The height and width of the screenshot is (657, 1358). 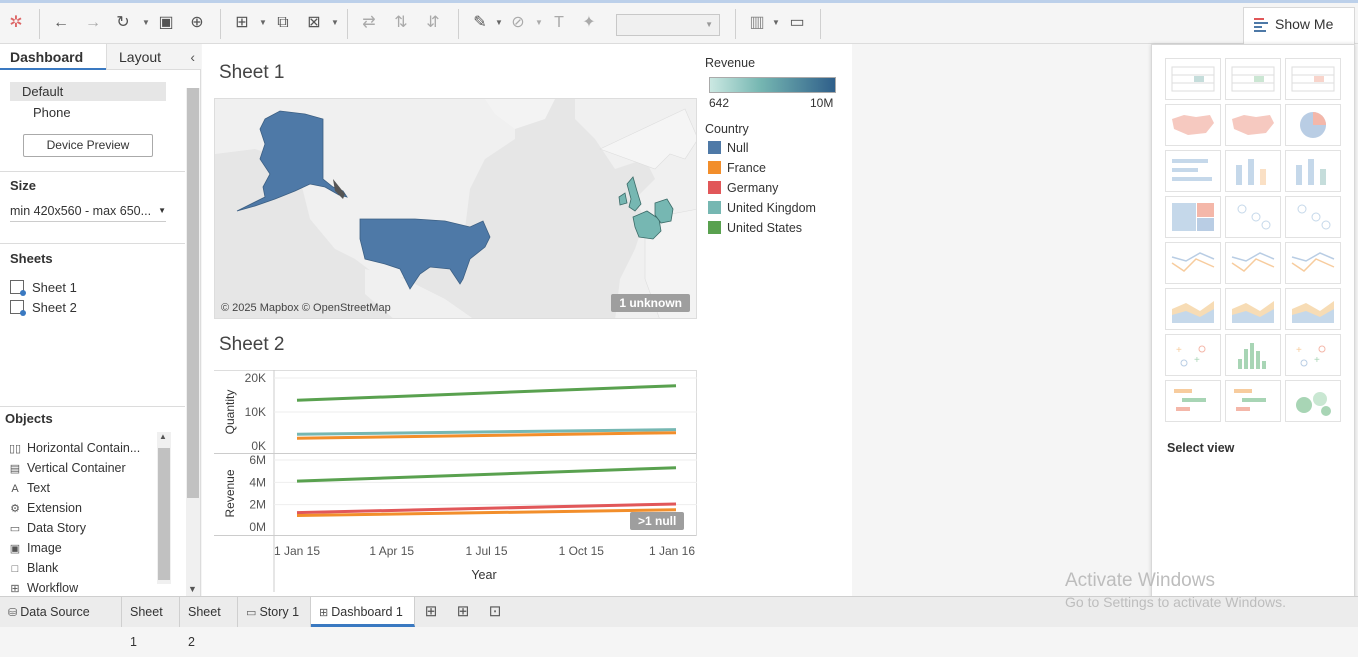 I want to click on database-icon: ⛁, so click(x=14, y=613).